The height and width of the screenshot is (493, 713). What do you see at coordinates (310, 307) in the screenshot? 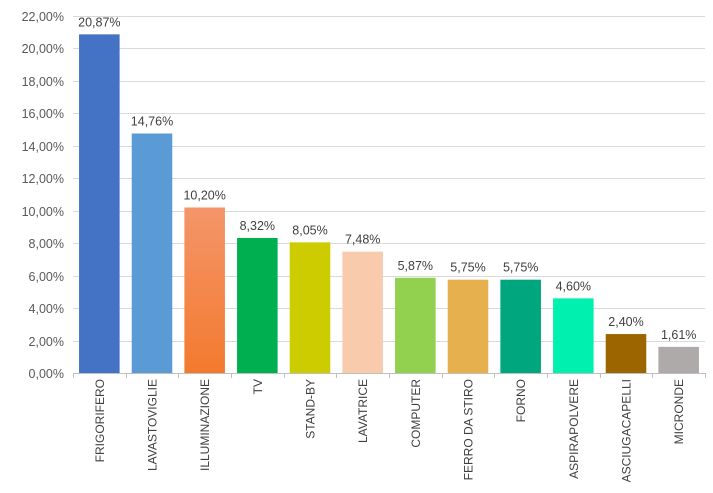
I see `bar-stand-by` at bounding box center [310, 307].